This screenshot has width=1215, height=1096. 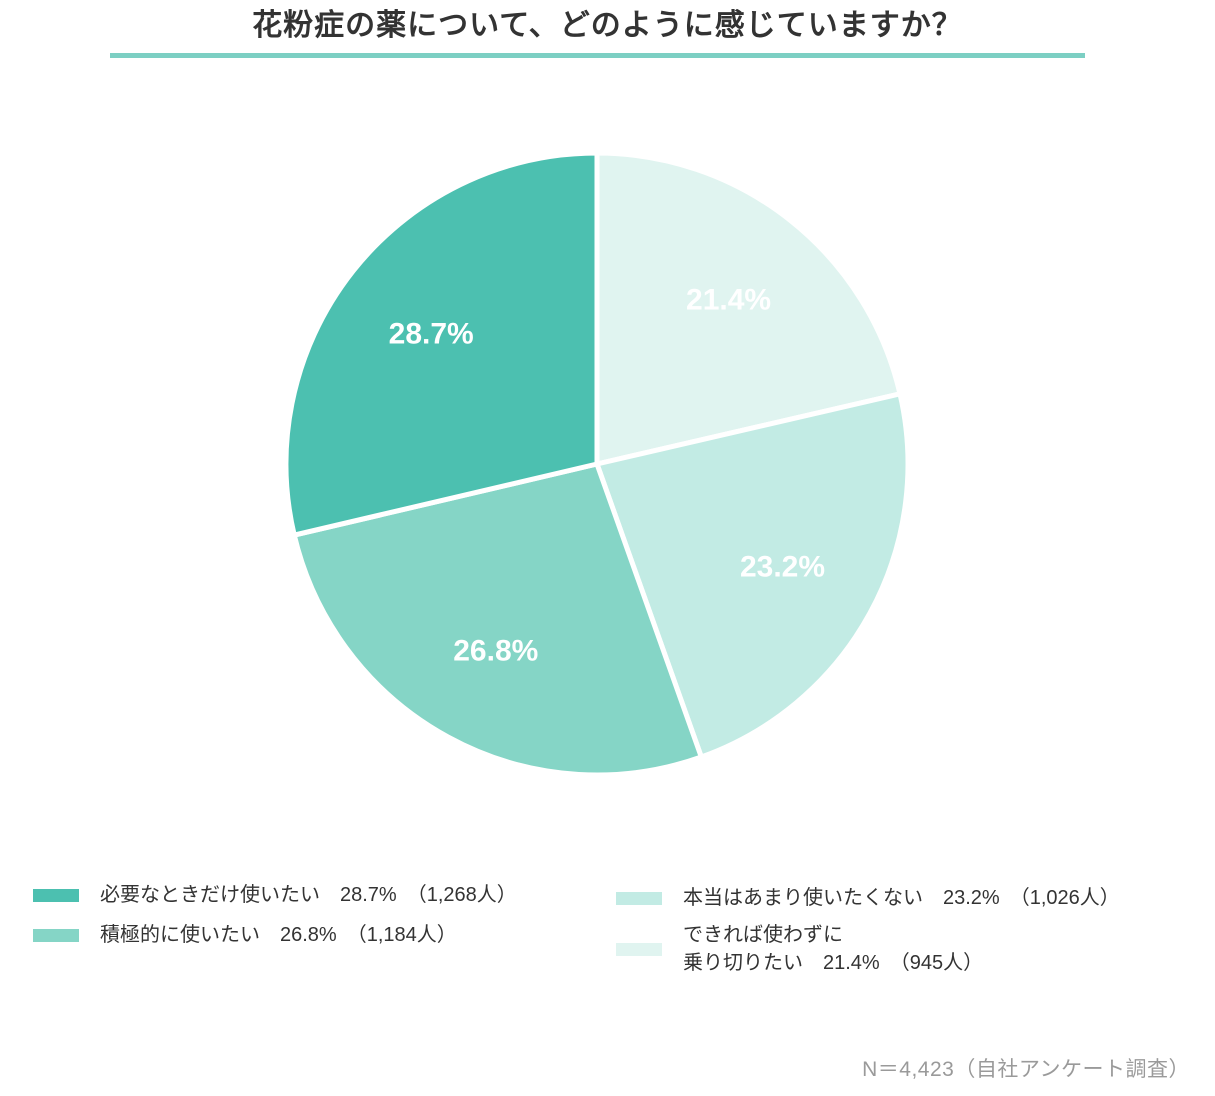 What do you see at coordinates (597, 55) in the screenshot?
I see `title-underline` at bounding box center [597, 55].